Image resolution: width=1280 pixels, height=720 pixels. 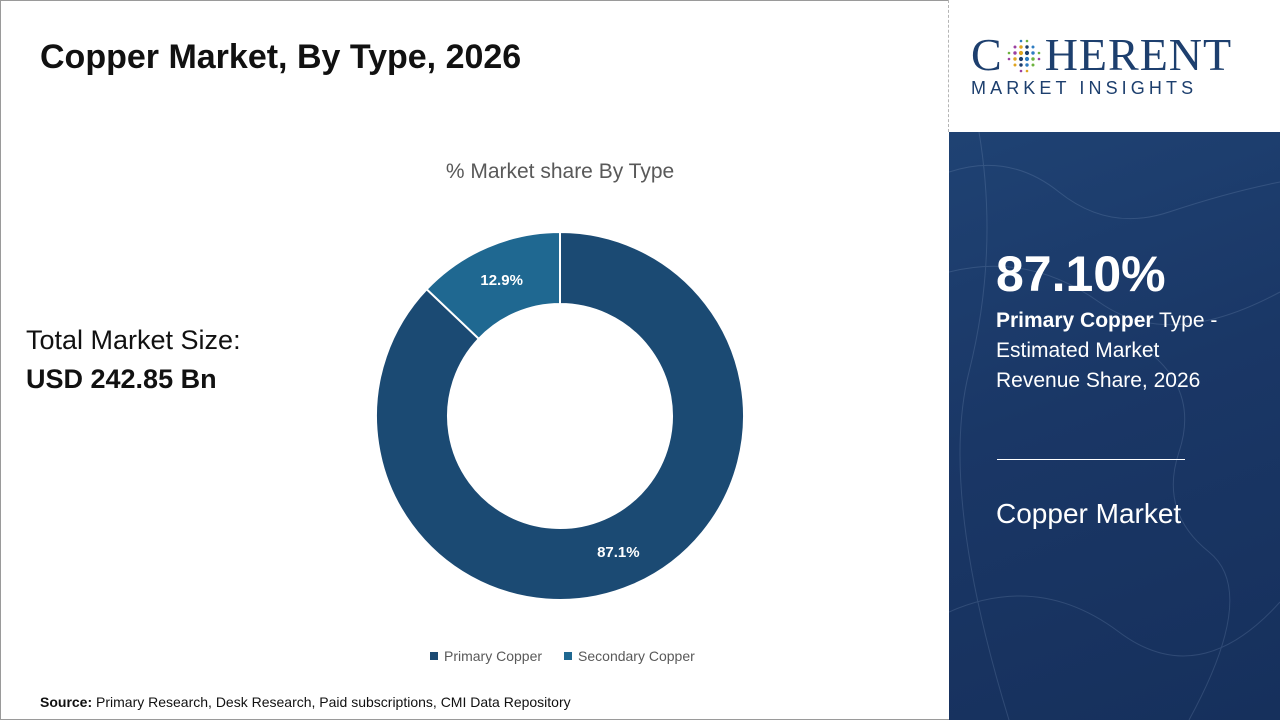 What do you see at coordinates (618, 552) in the screenshot?
I see `data-label-primary: 87.1%` at bounding box center [618, 552].